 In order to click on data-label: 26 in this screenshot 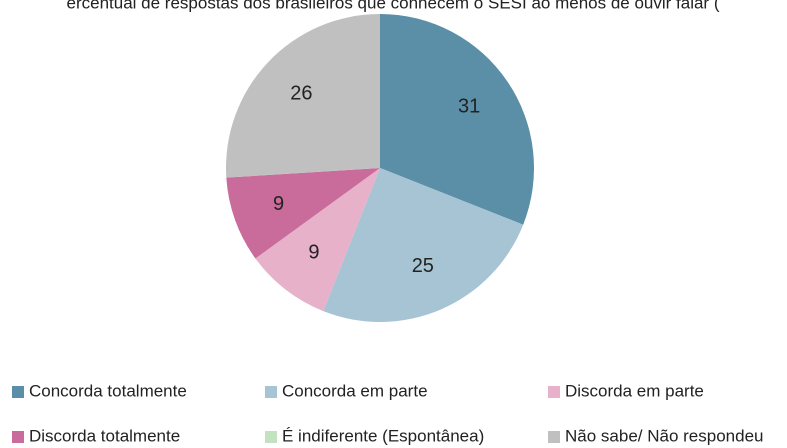, I will do `click(301, 93)`.